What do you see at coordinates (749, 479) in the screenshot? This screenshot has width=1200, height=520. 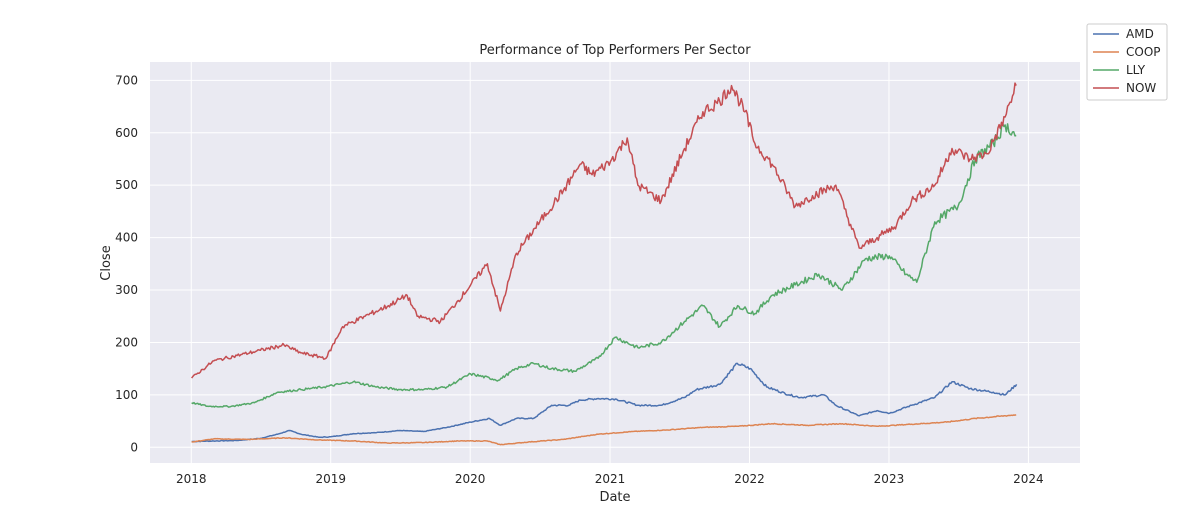 I see `x-tick-label: 2022` at bounding box center [749, 479].